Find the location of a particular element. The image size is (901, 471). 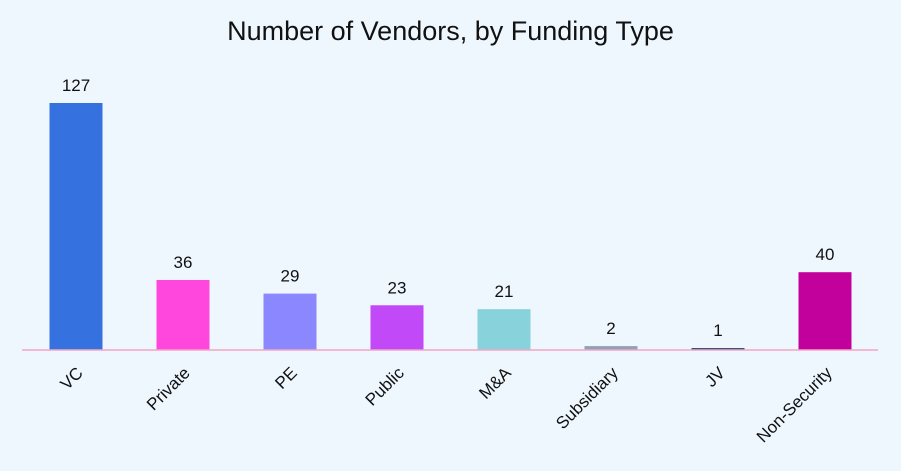

bar-private is located at coordinates (183, 314).